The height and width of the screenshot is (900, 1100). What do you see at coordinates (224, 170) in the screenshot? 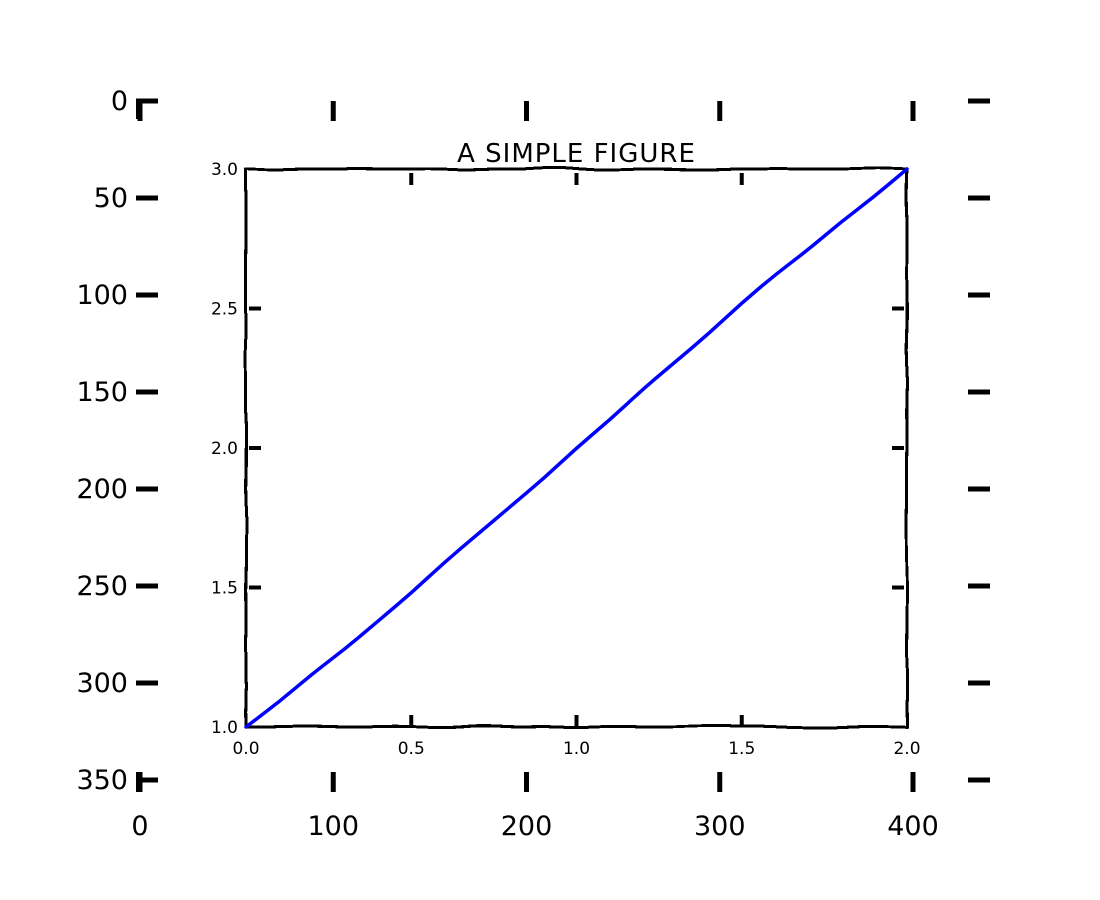
I see `inner-y-tick-label: 3.0` at bounding box center [224, 170].